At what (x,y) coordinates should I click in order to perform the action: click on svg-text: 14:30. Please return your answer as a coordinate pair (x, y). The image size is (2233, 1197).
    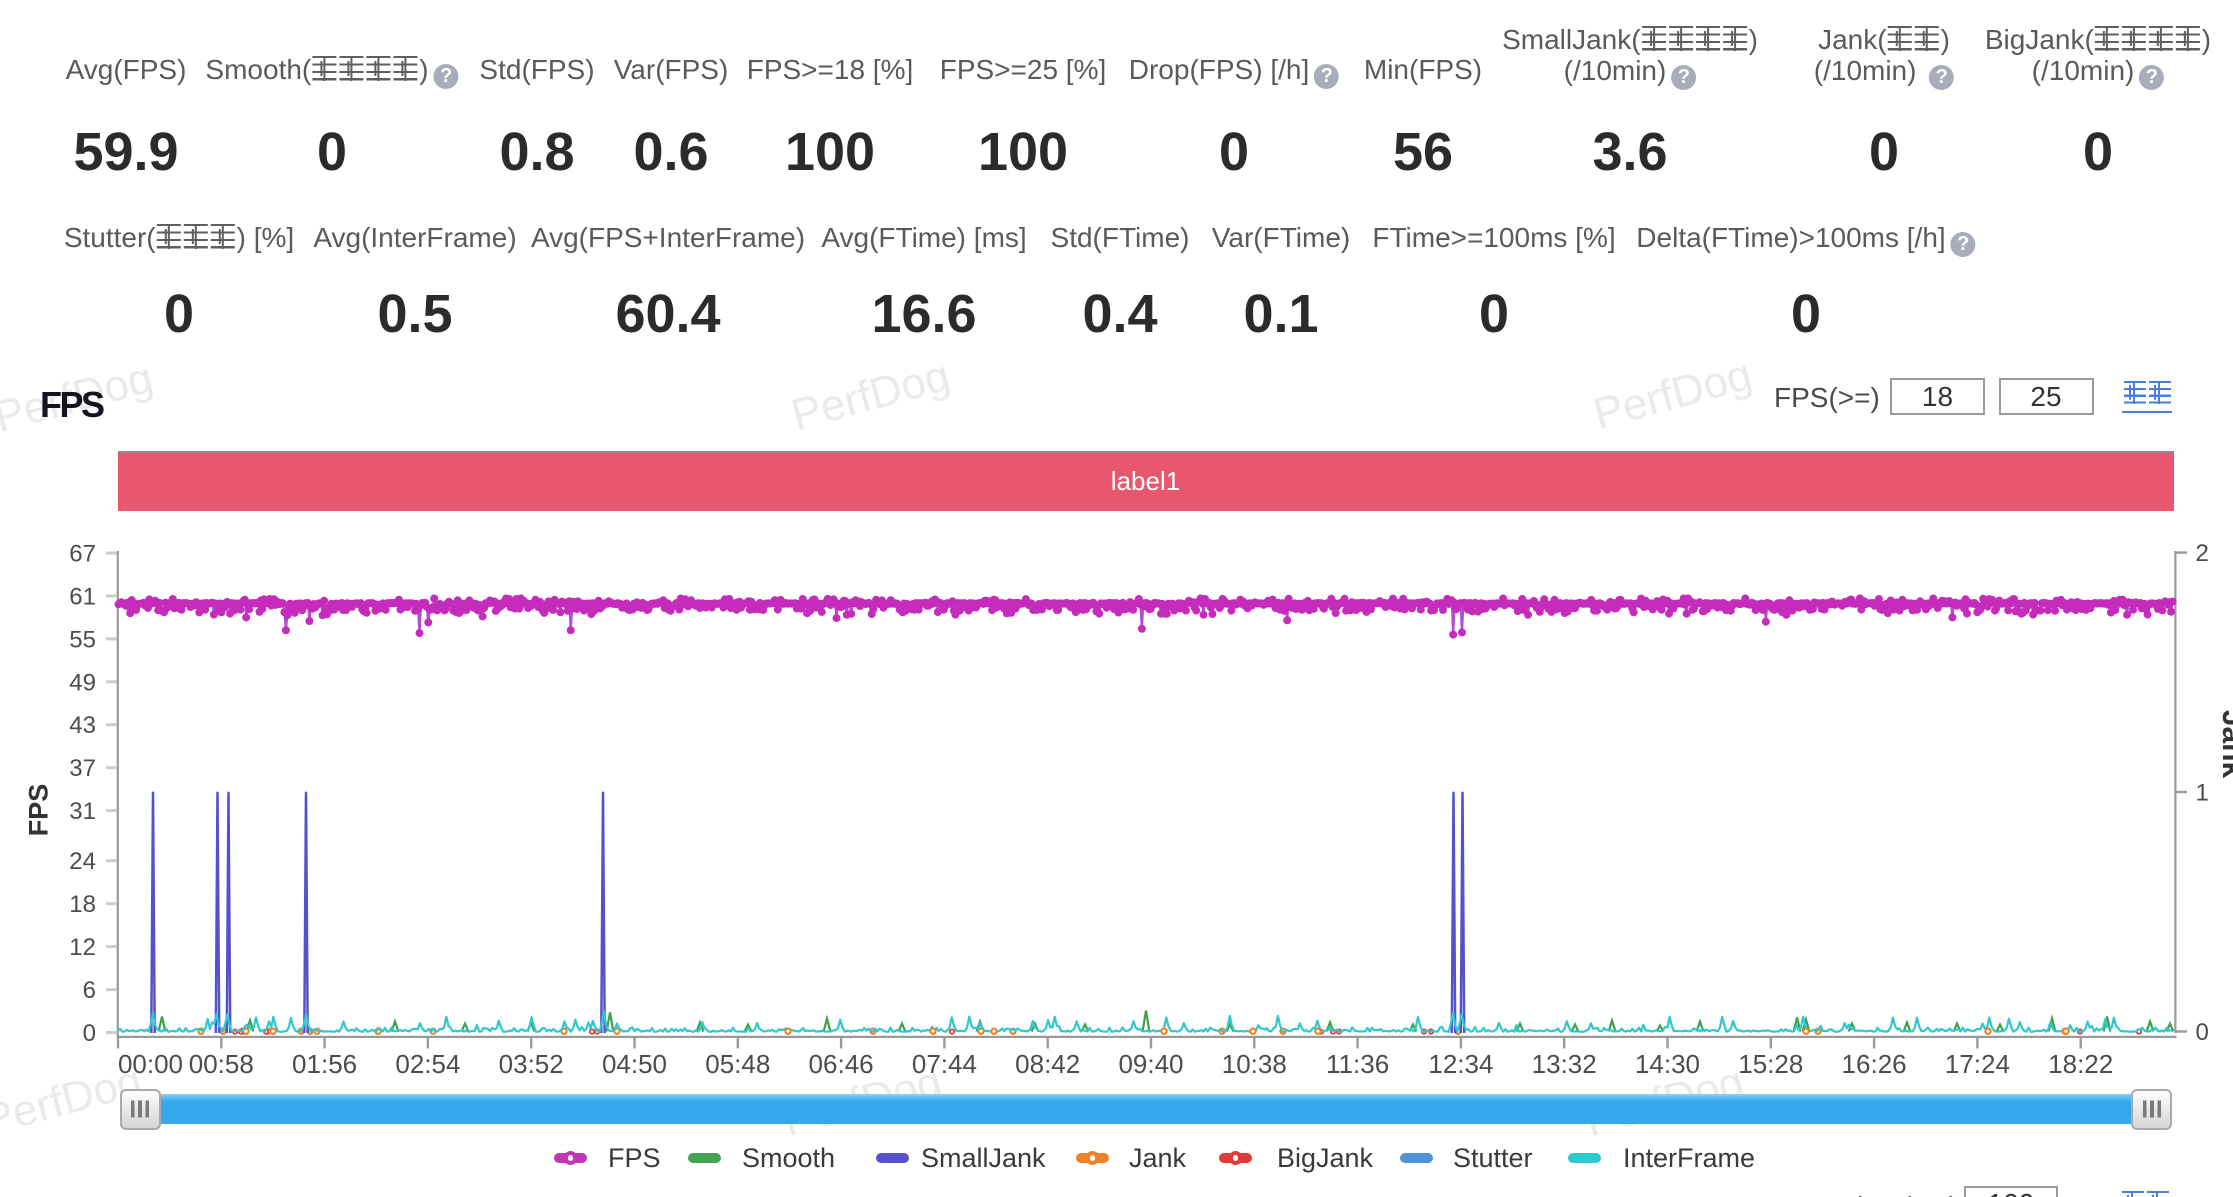
    Looking at the image, I should click on (1667, 1064).